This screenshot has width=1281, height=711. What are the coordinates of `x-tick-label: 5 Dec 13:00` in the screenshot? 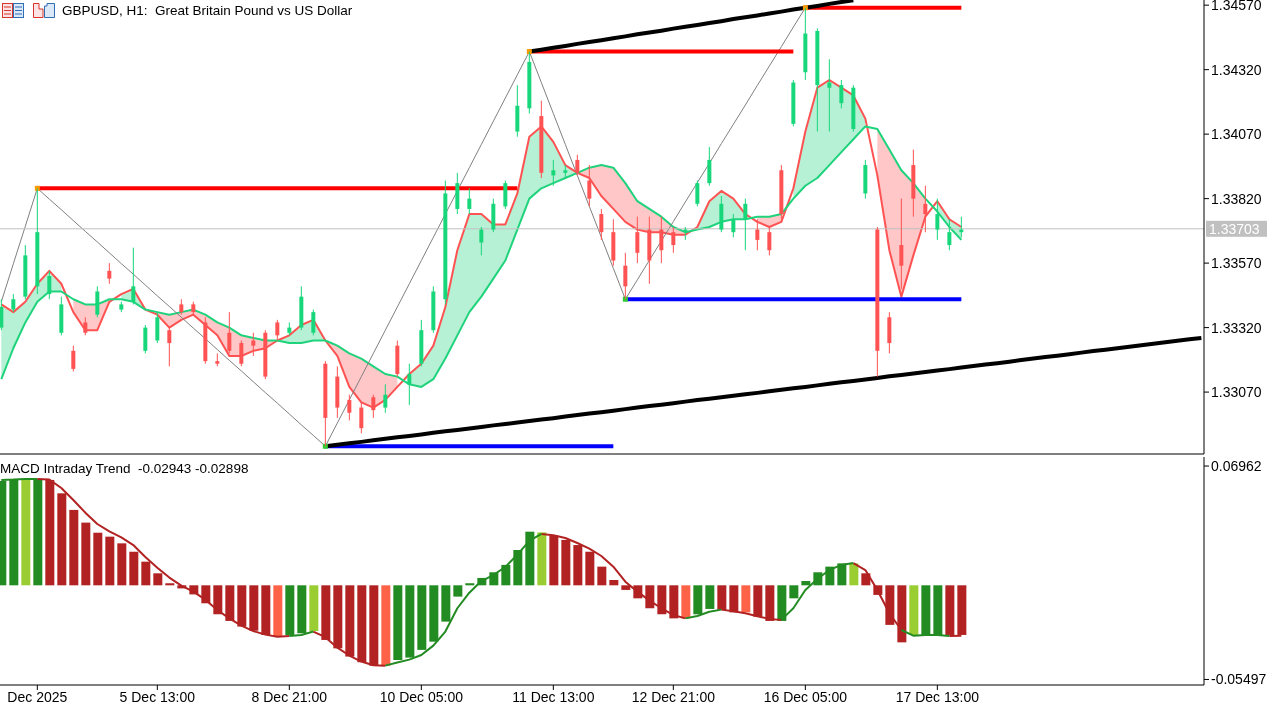 It's located at (157, 696).